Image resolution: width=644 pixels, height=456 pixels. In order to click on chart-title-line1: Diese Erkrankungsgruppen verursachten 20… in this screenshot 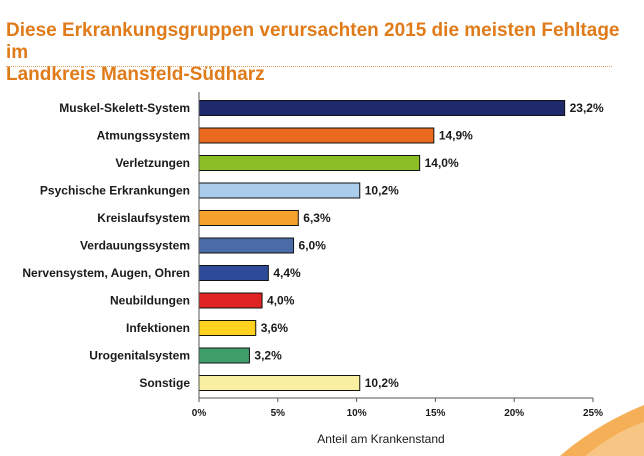, I will do `click(313, 41)`.